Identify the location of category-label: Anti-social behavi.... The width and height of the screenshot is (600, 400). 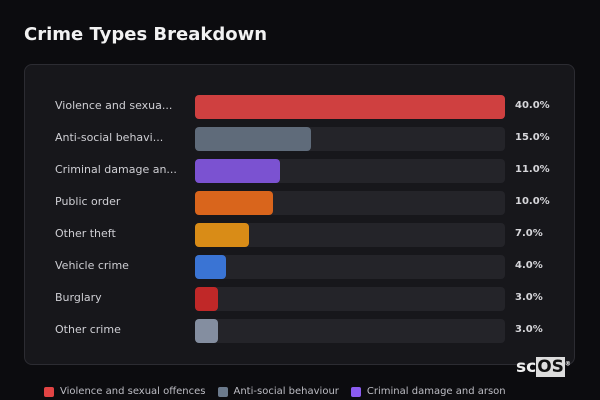
(109, 137).